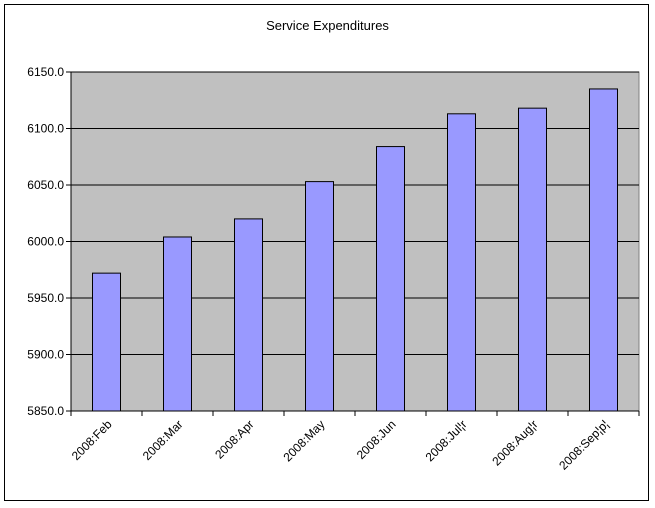 This screenshot has height=508, width=655. I want to click on x-tick-label: 2008:Aug¦r, so click(514, 442).